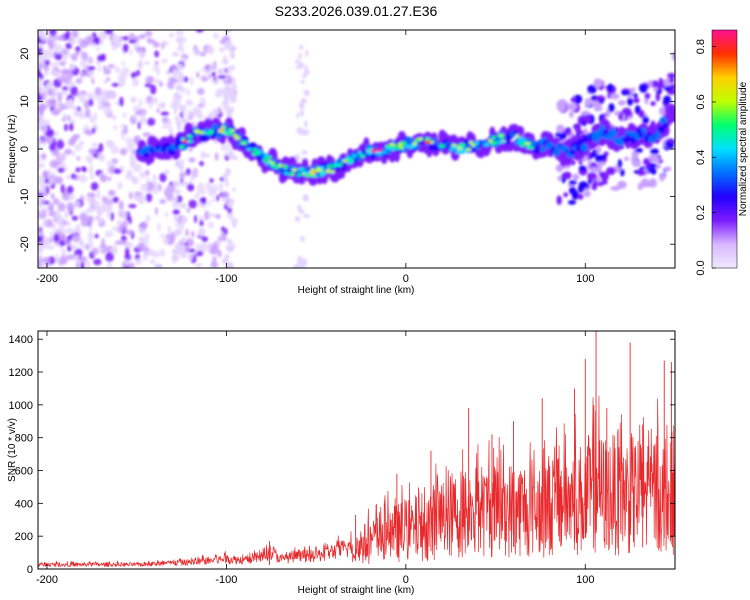 Image resolution: width=750 pixels, height=600 pixels. Describe the element at coordinates (25, 149) in the screenshot. I see `y-tick-label: 0` at that location.